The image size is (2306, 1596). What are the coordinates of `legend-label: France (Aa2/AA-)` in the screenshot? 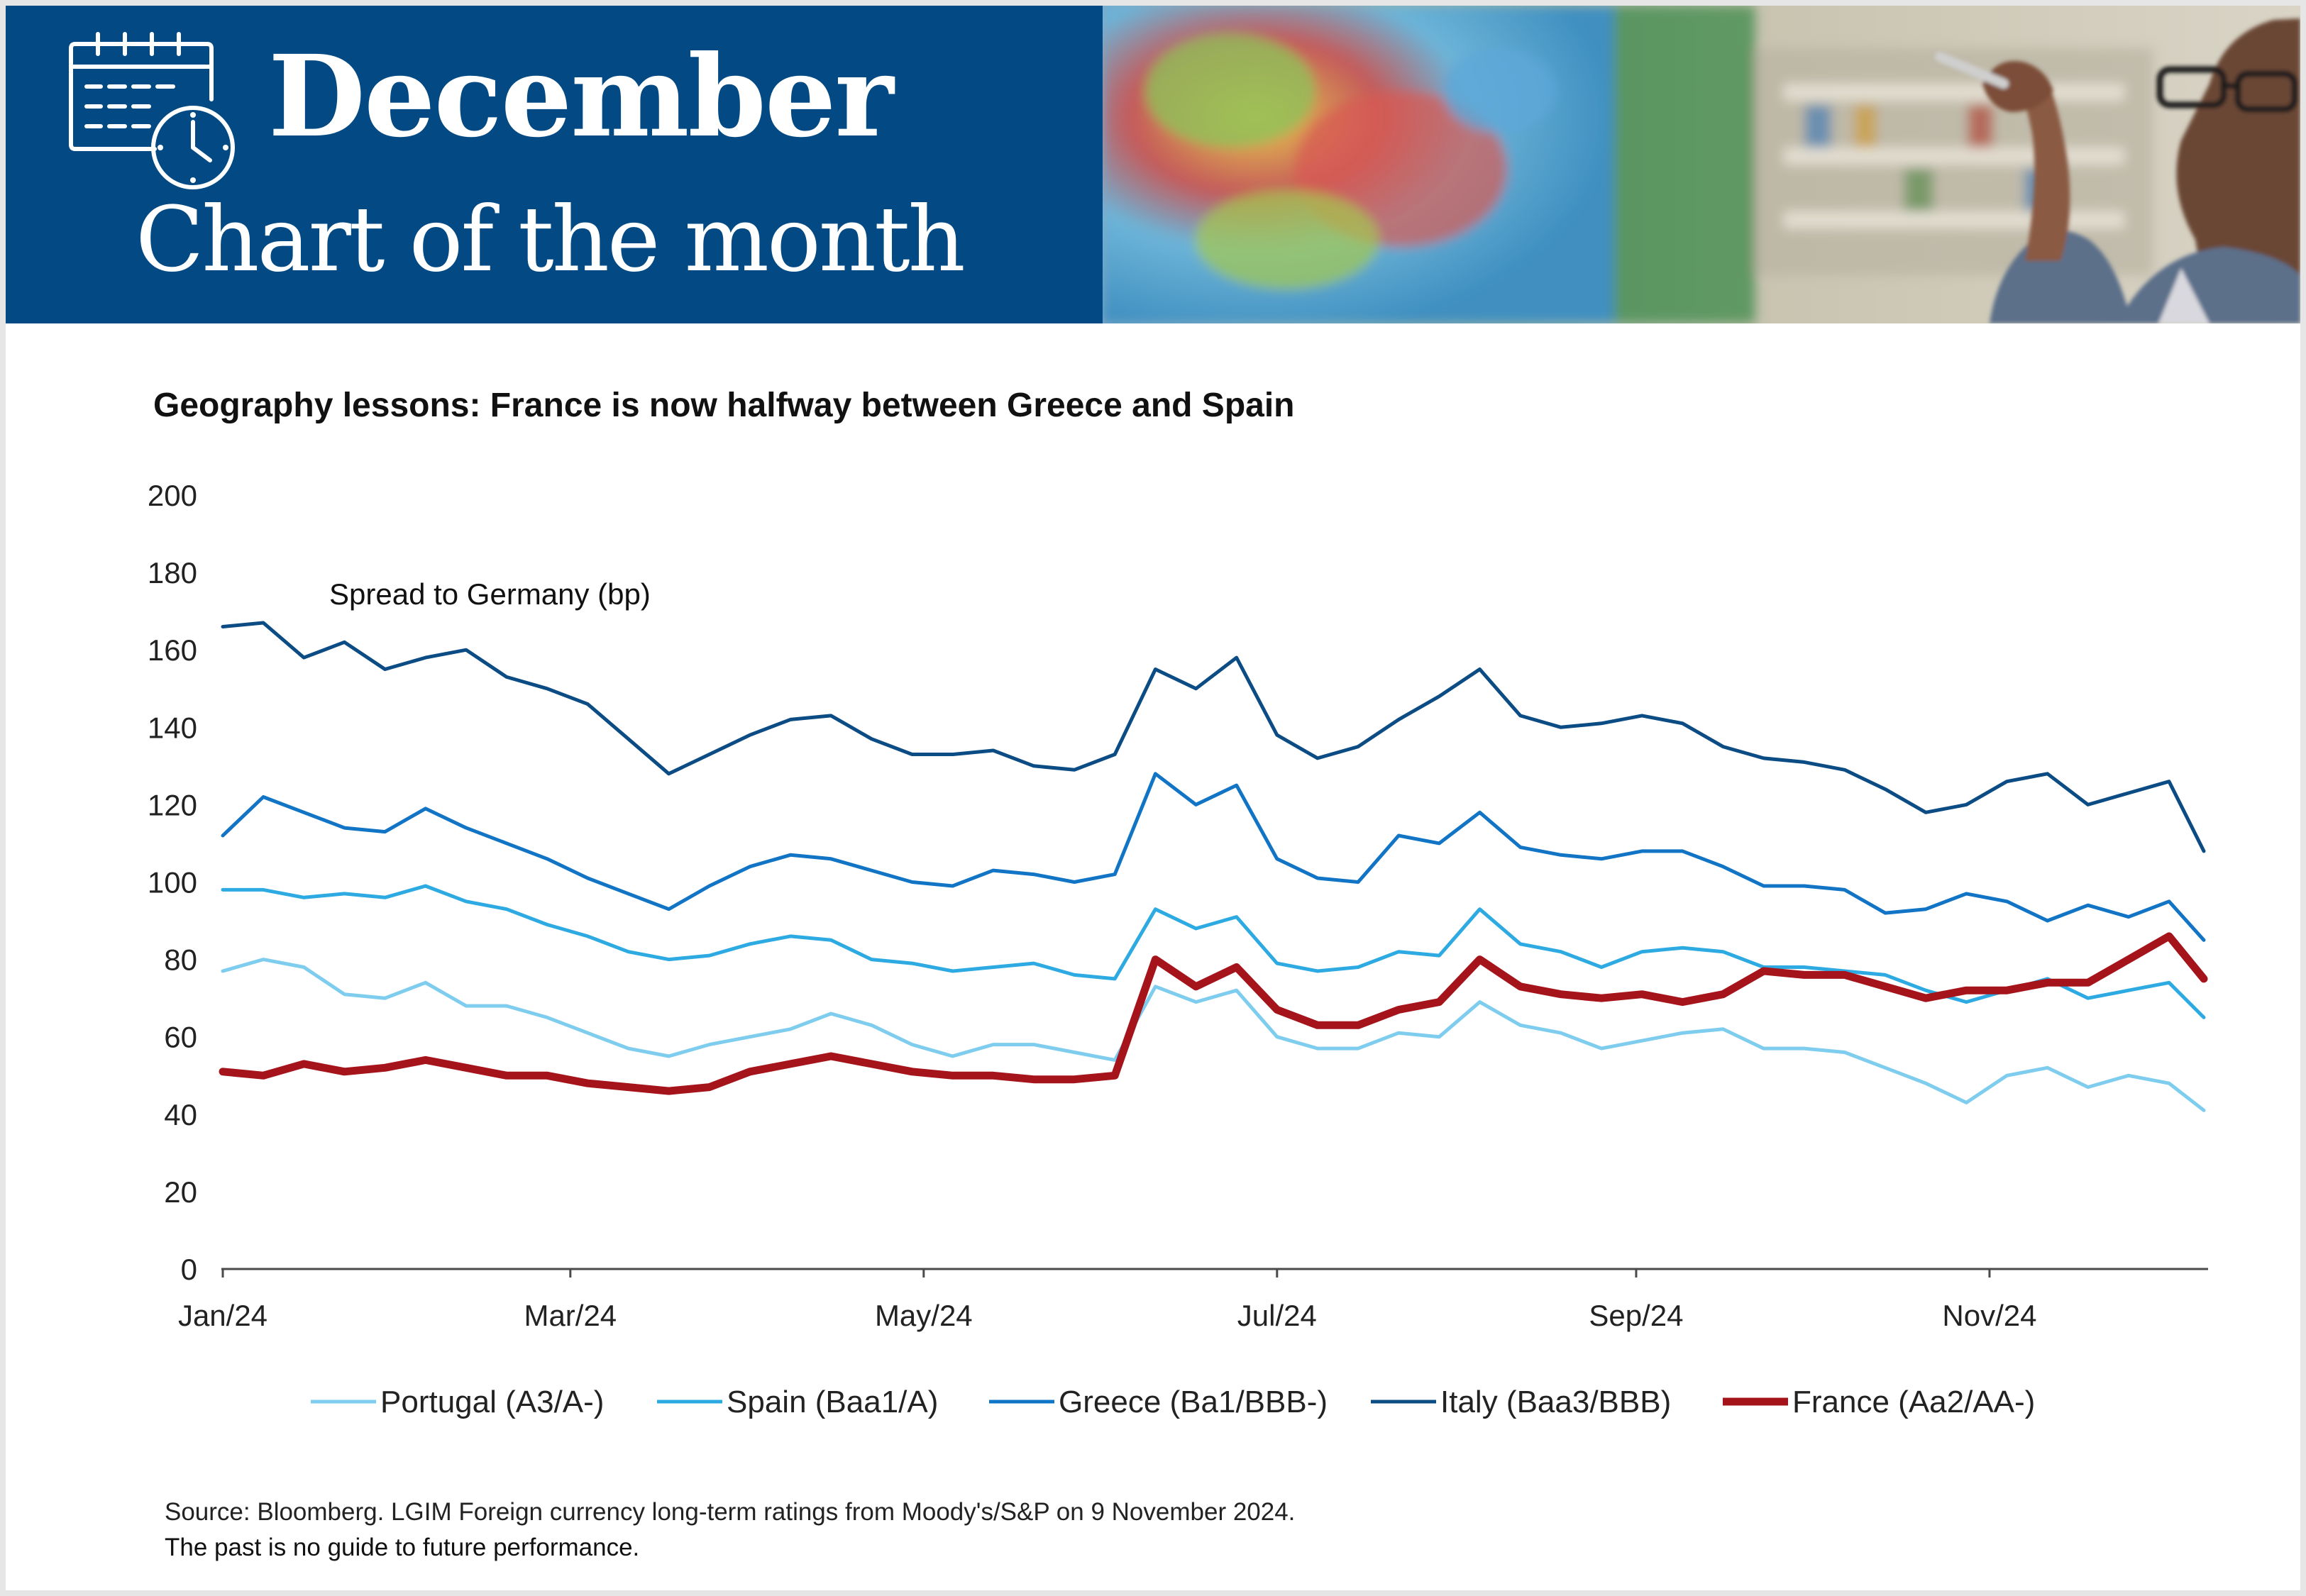 It's located at (1914, 1402).